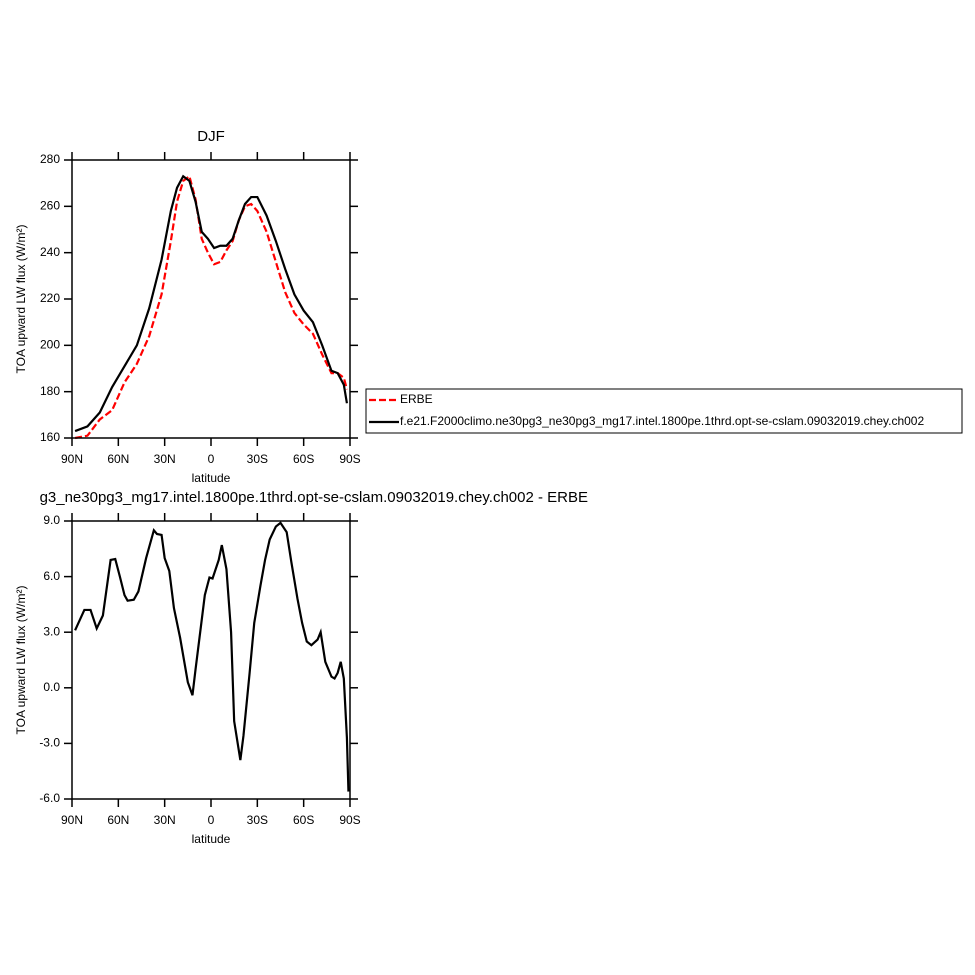 Image resolution: width=975 pixels, height=975 pixels. What do you see at coordinates (50, 206) in the screenshot?
I see `y-tick-label: 260` at bounding box center [50, 206].